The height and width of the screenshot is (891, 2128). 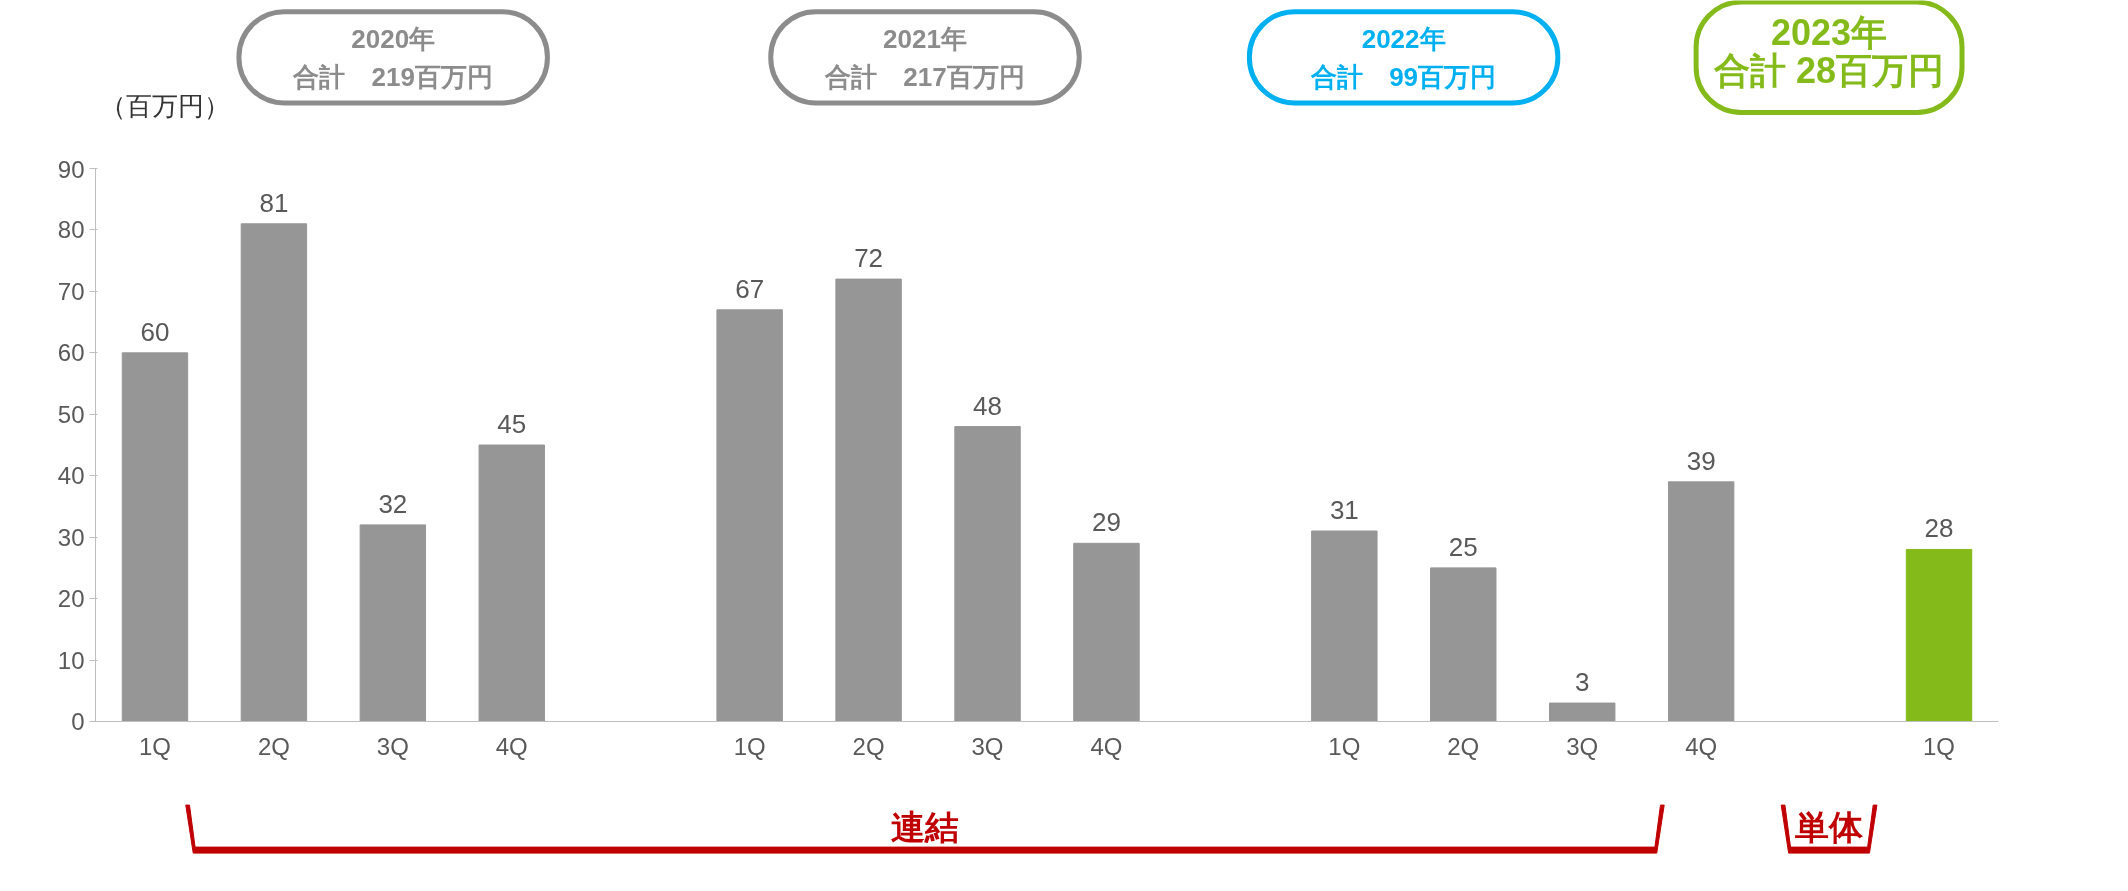 I want to click on data-label: 45, so click(x=512, y=424).